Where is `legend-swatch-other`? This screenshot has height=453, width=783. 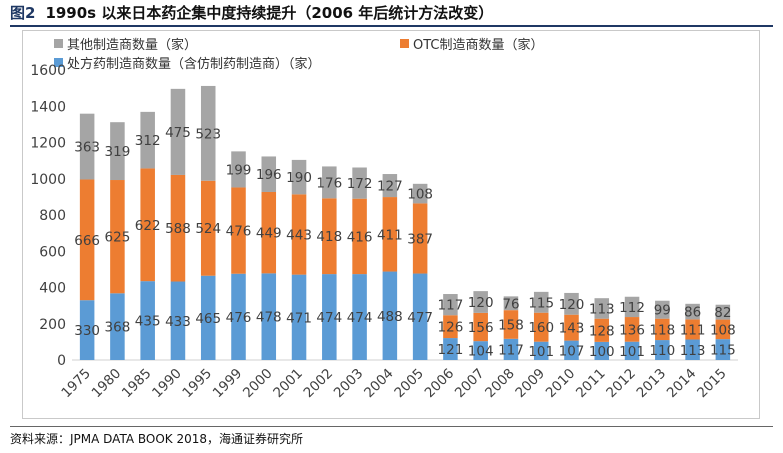
legend-swatch-other is located at coordinates (58, 43).